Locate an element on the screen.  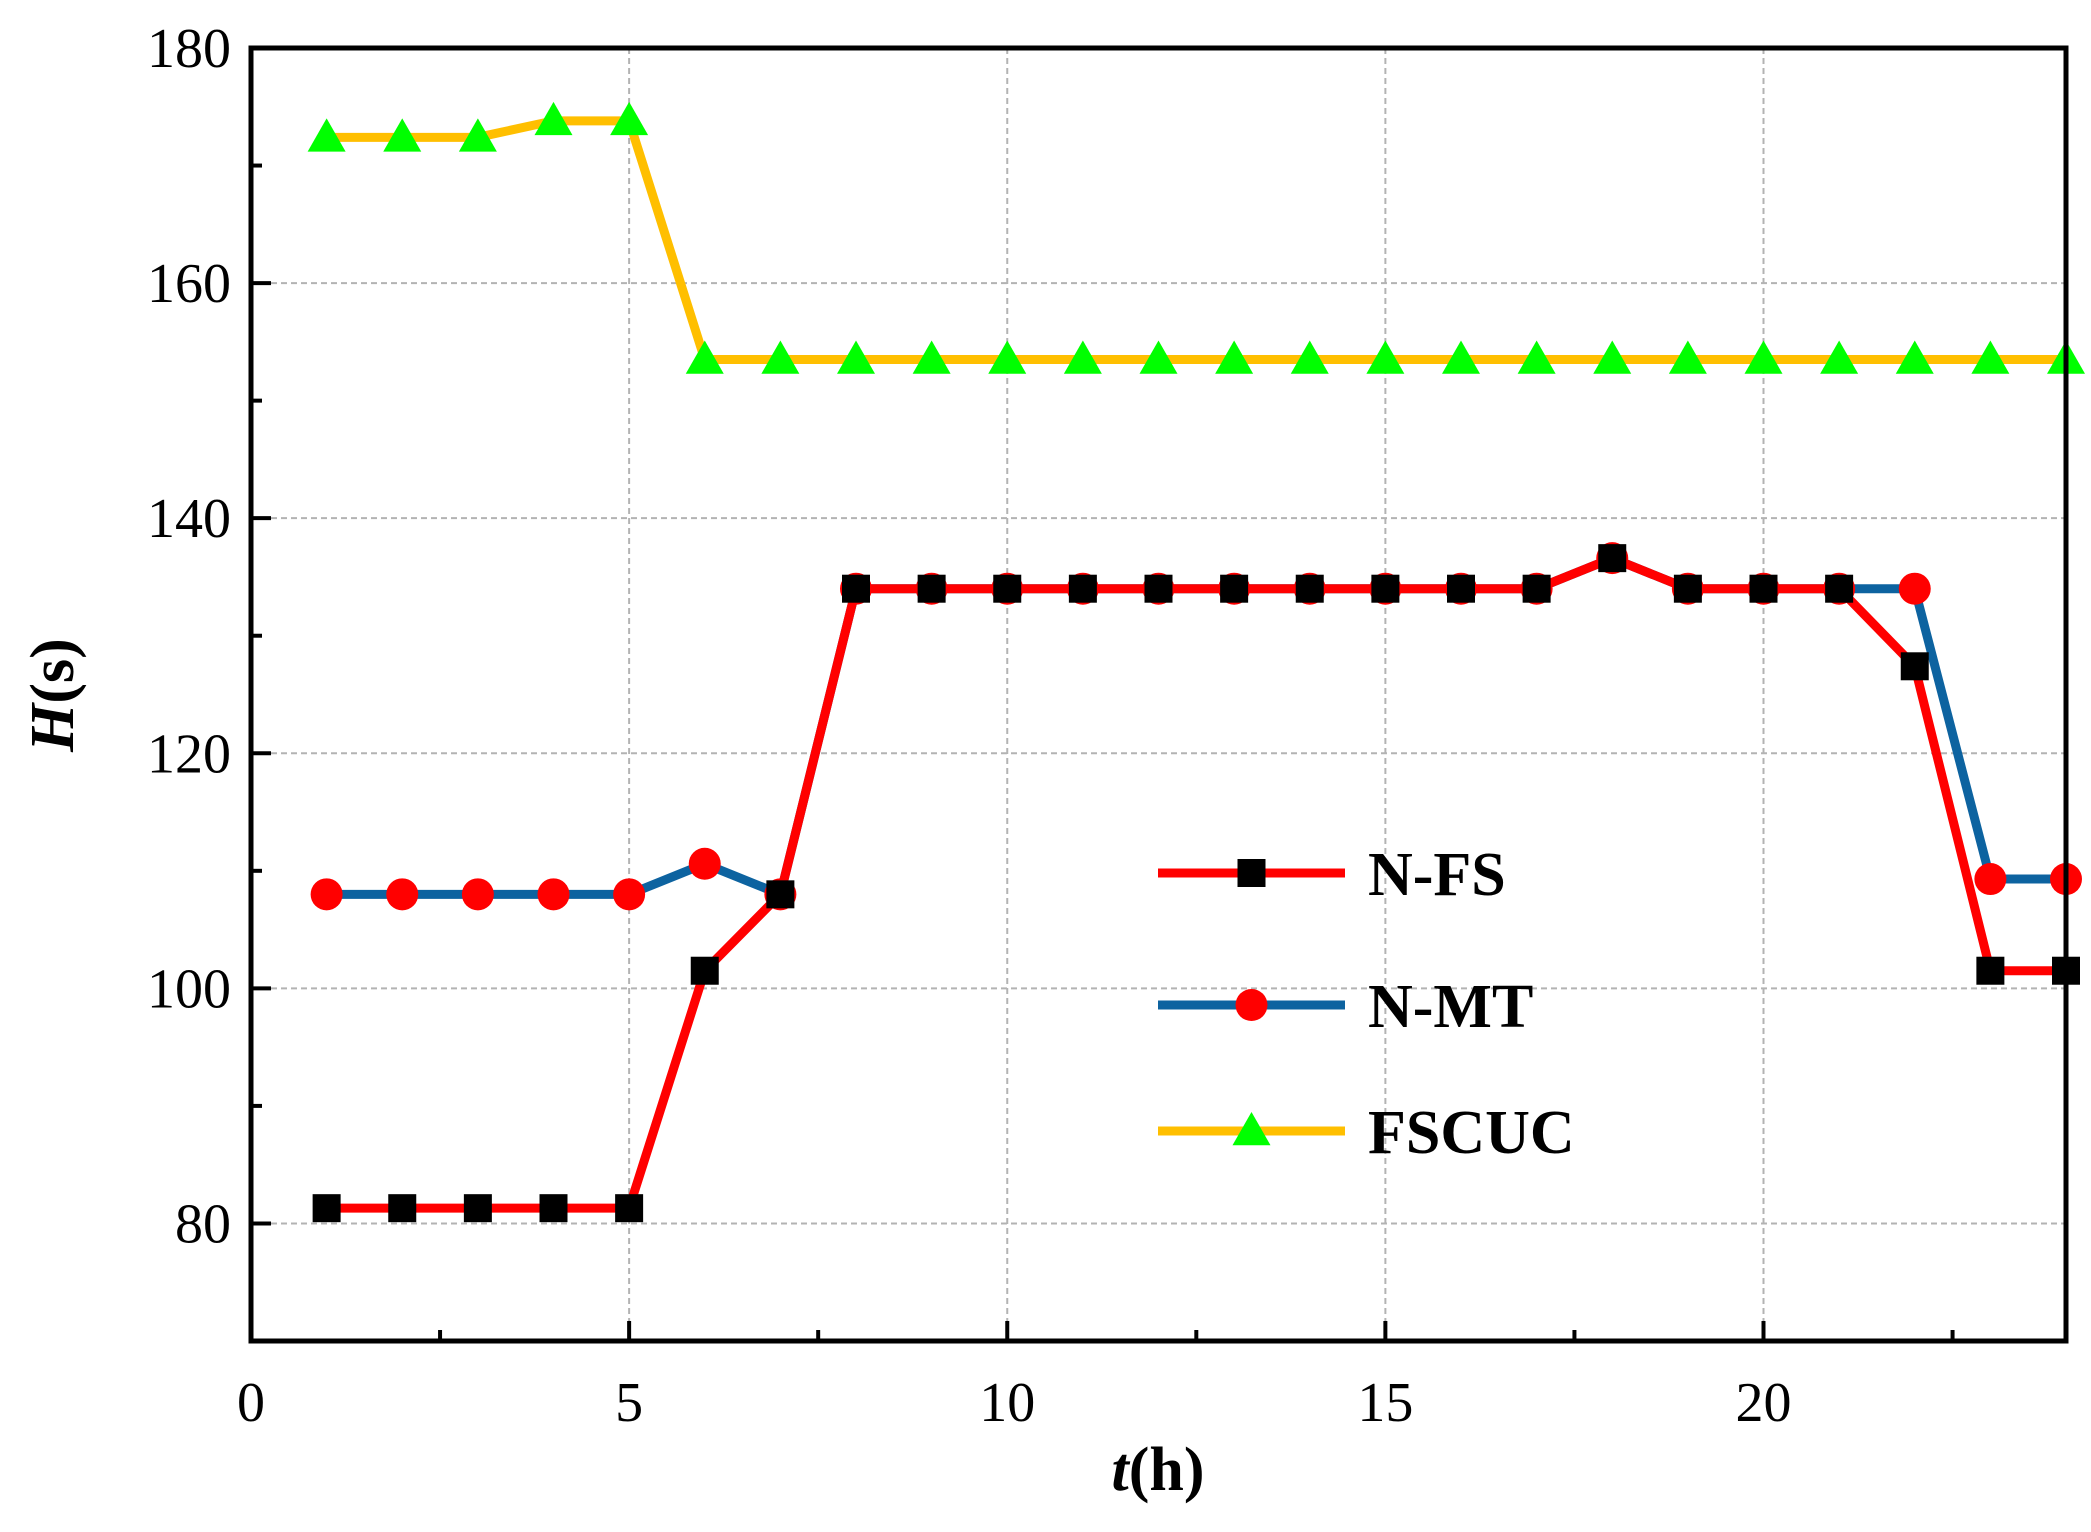
y-axis-title: H(s) is located at coordinates (53, 695).